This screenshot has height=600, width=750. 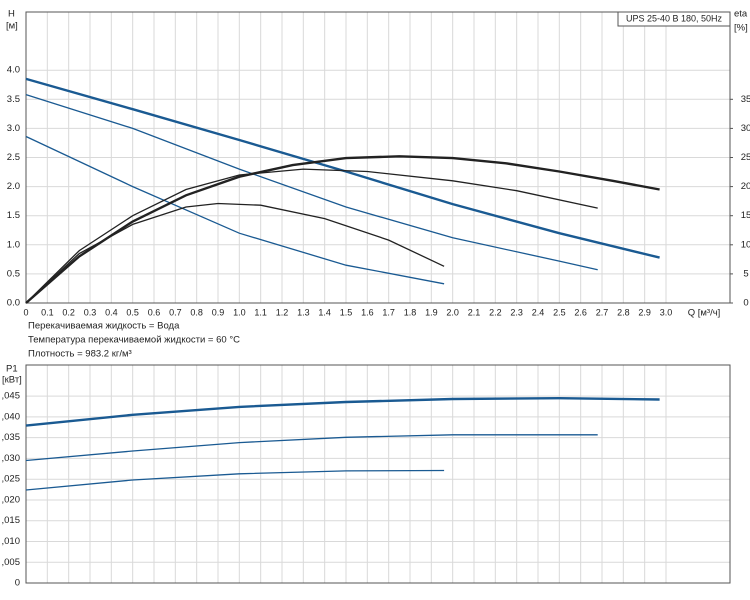 What do you see at coordinates (745, 244) in the screenshot?
I see `y2-tick-label: 10` at bounding box center [745, 244].